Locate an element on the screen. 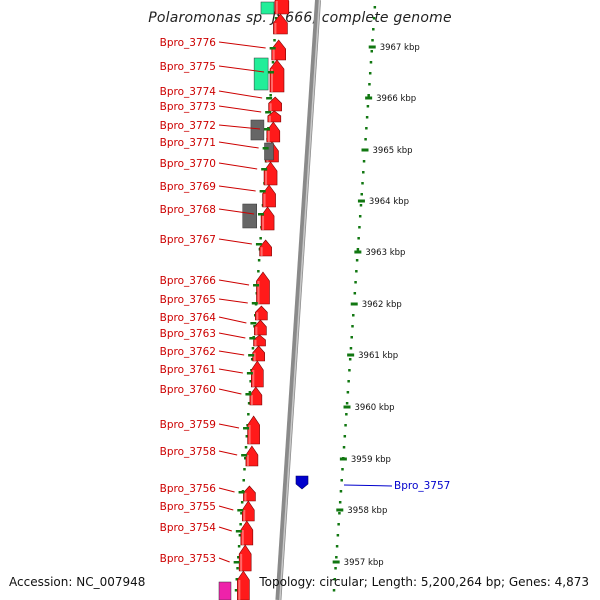  gene-label: Bpro_3763 is located at coordinates (188, 334).